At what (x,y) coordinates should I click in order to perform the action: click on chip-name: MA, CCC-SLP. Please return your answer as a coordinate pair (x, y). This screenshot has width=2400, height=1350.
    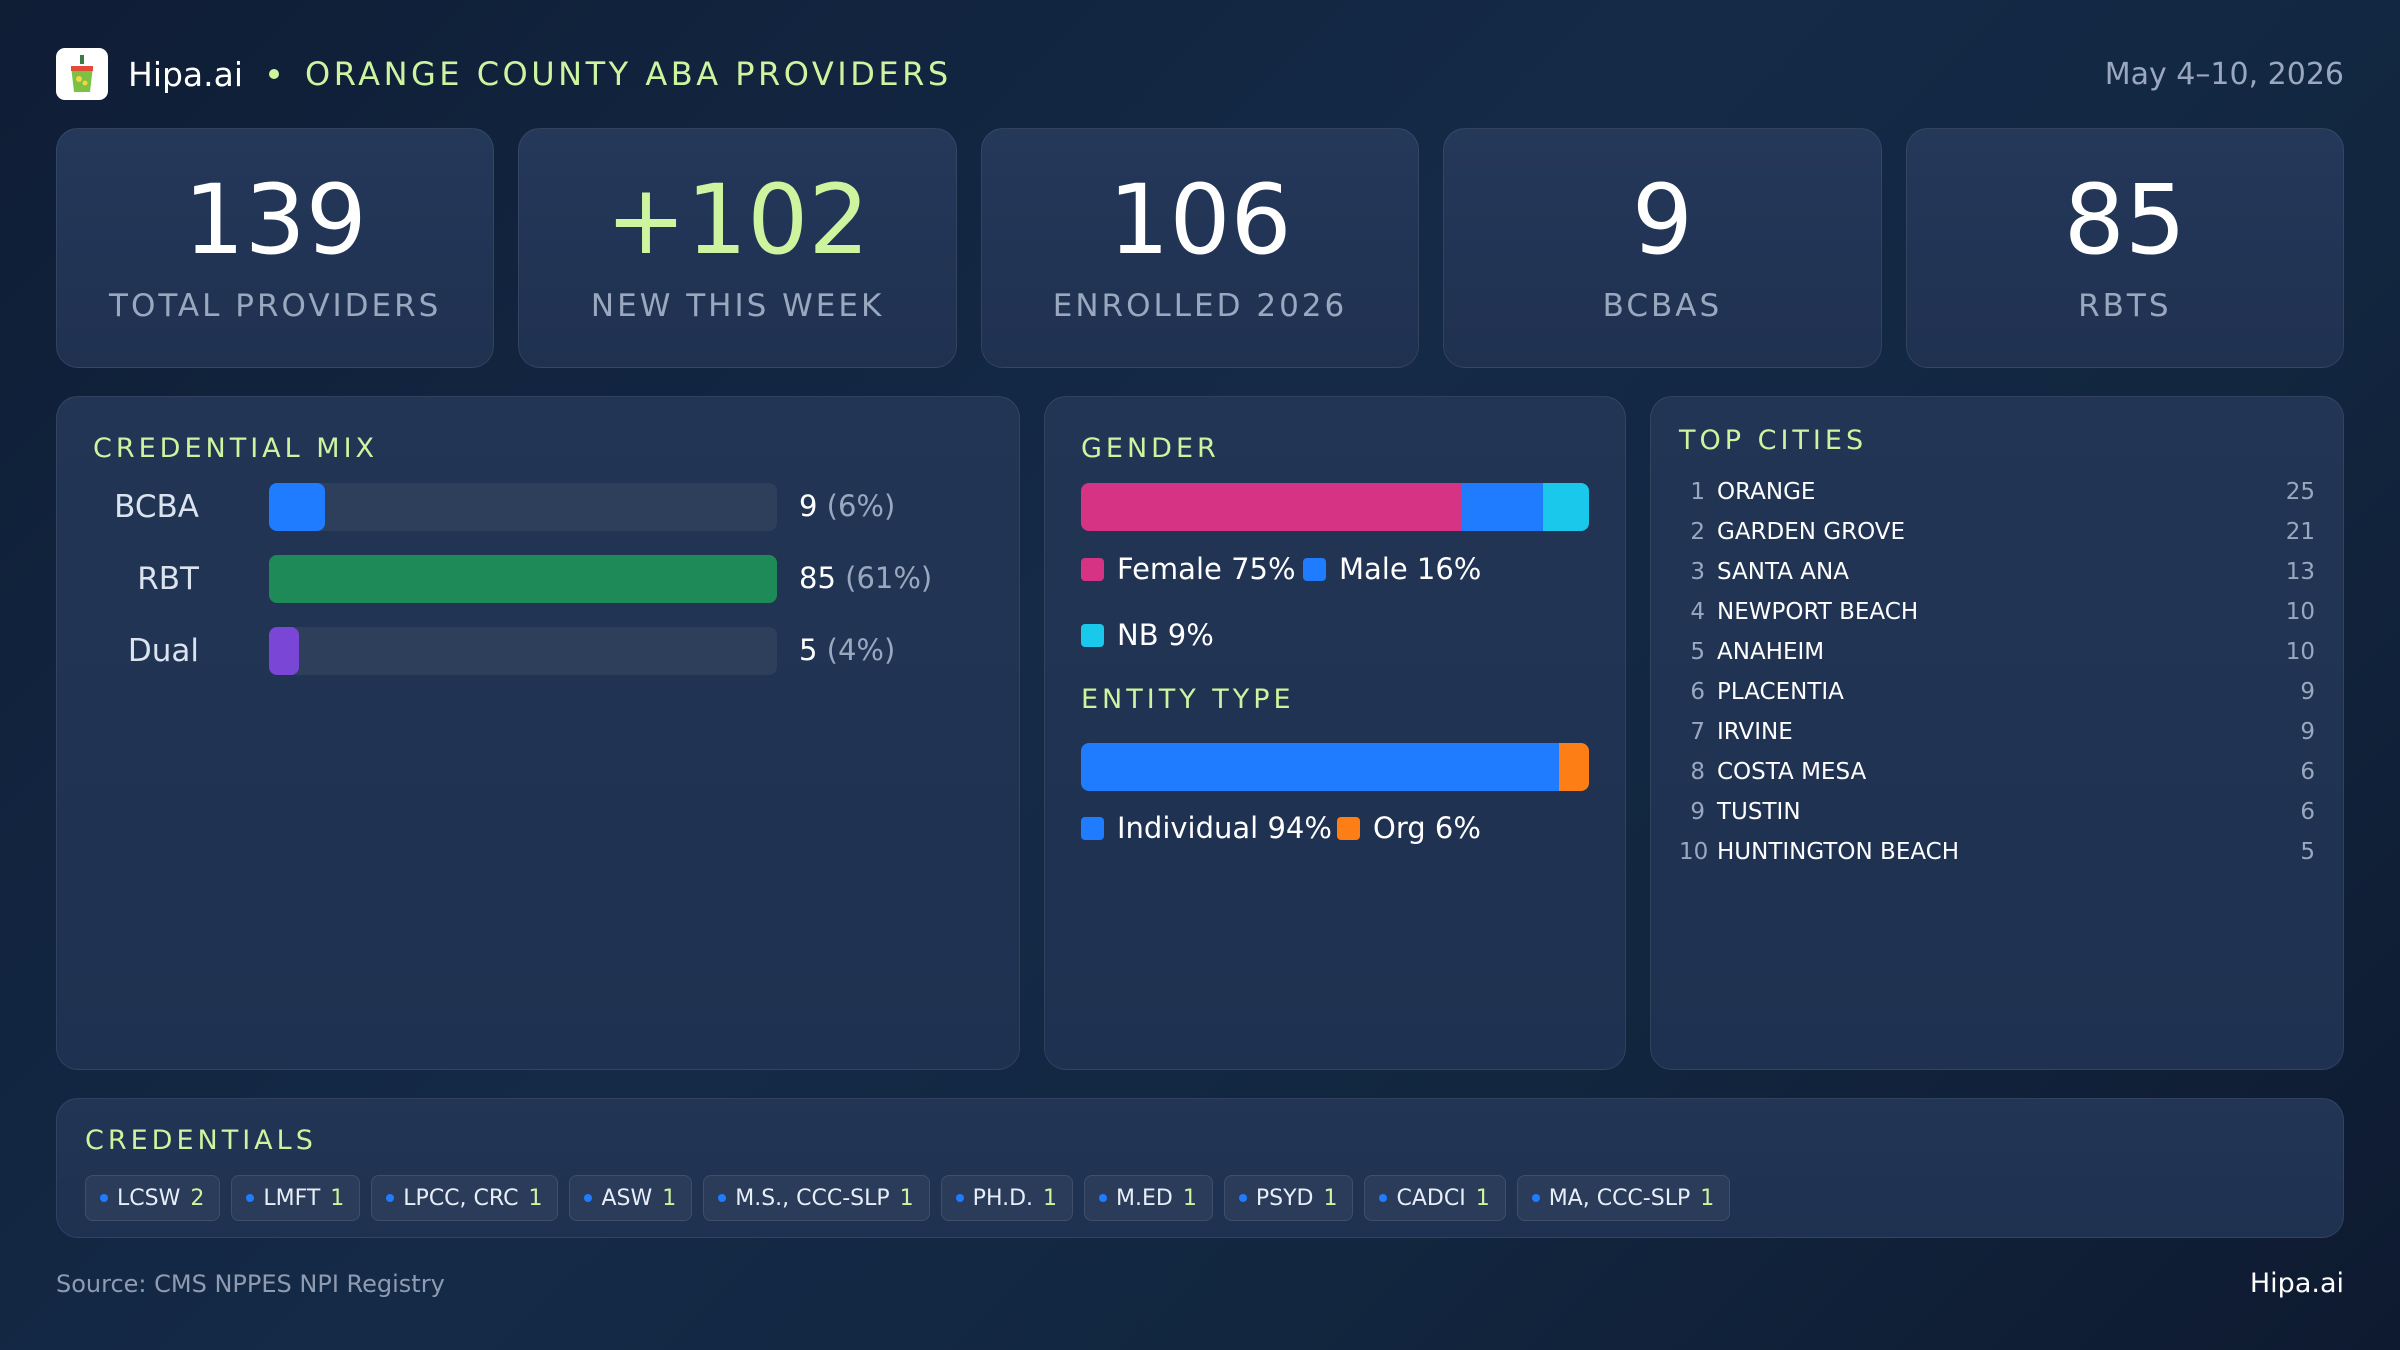
    Looking at the image, I should click on (1619, 1198).